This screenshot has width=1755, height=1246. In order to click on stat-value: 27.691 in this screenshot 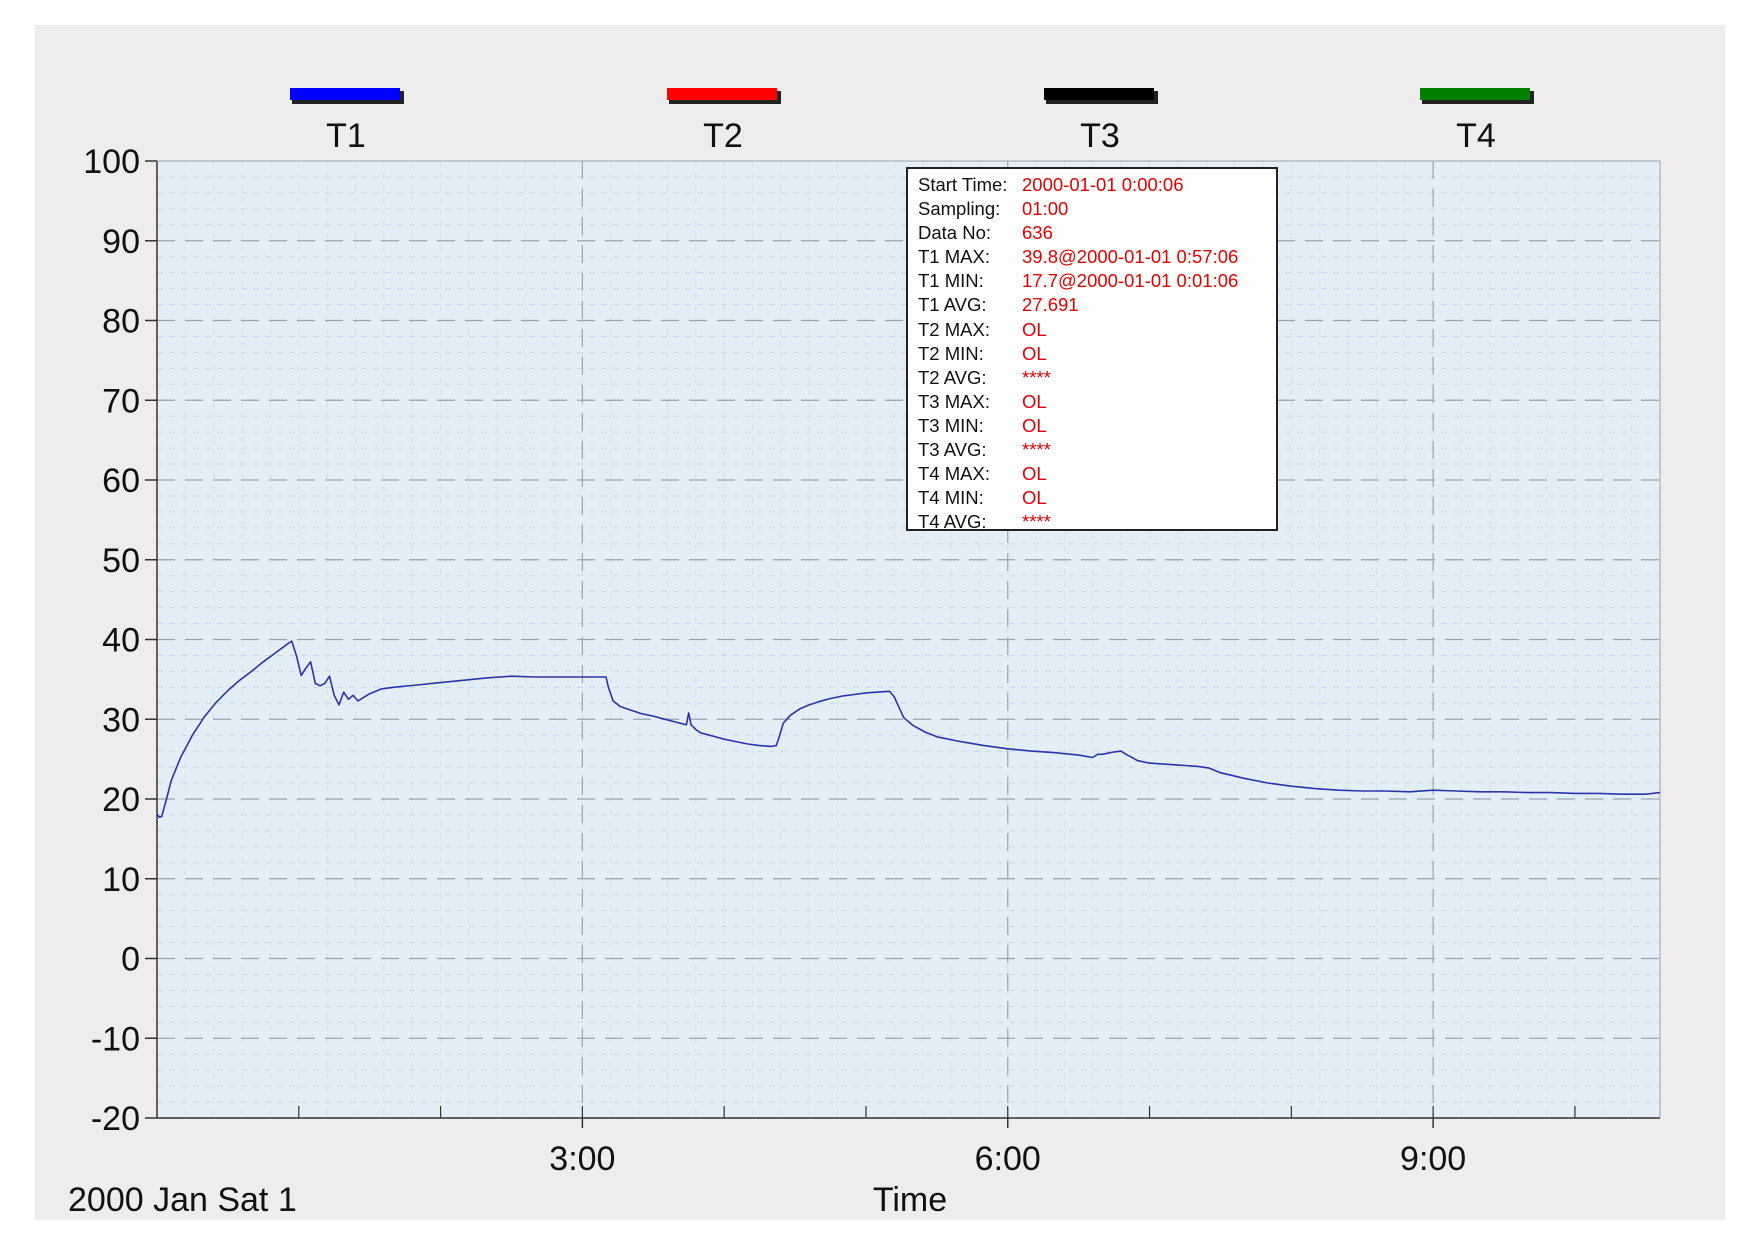, I will do `click(1050, 305)`.